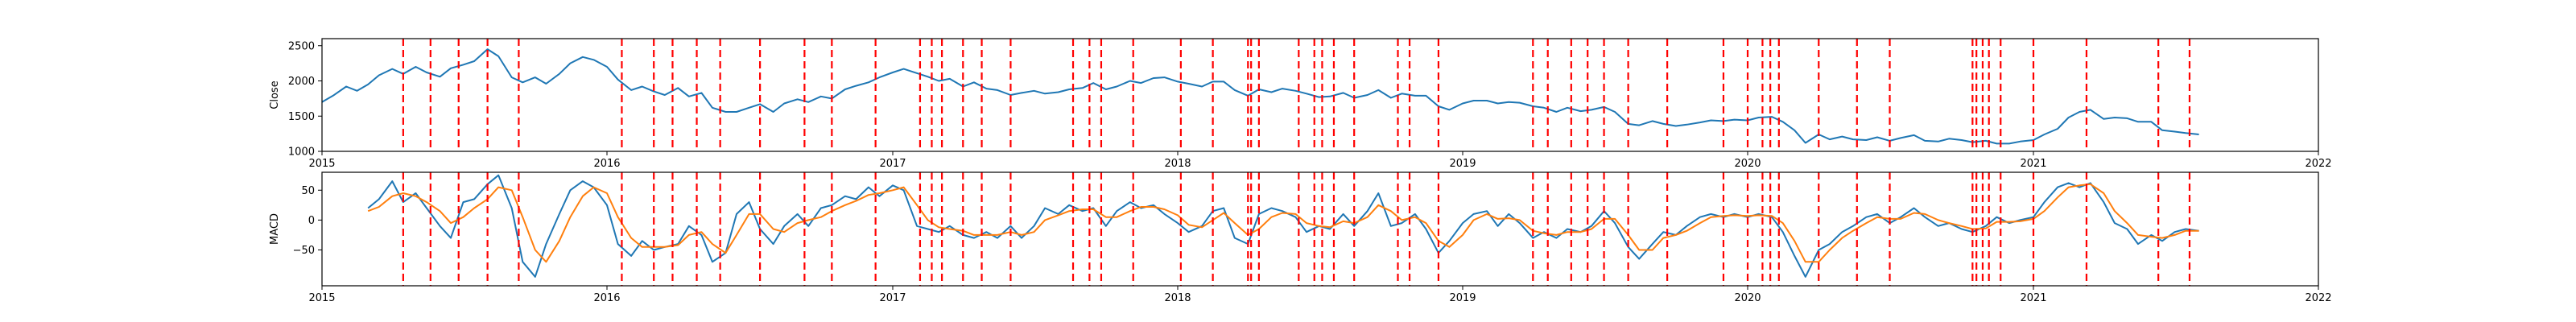 This screenshot has width=2576, height=322. Describe the element at coordinates (1747, 164) in the screenshot. I see `close-x-tick-label-5: 2020` at that location.